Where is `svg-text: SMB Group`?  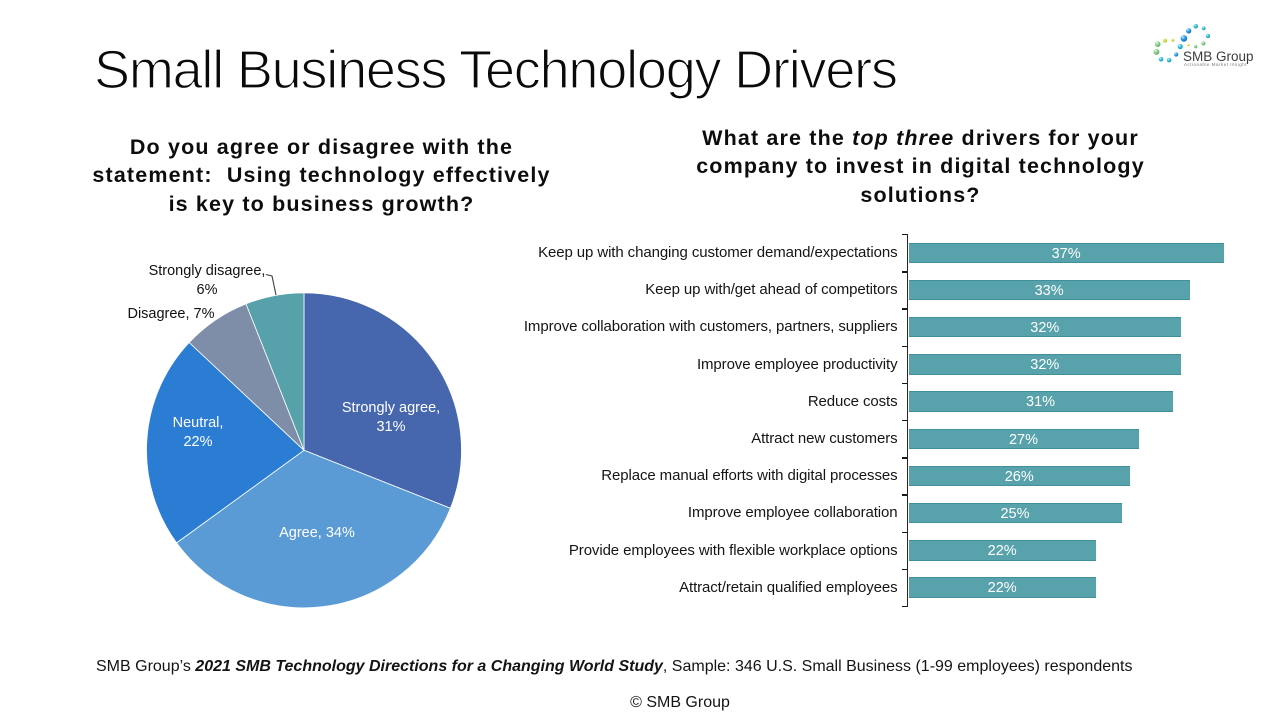 svg-text: SMB Group is located at coordinates (1218, 56).